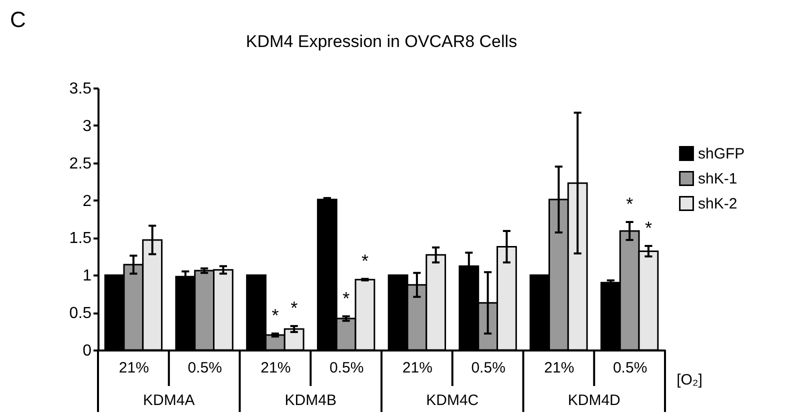 The height and width of the screenshot is (415, 791). I want to click on text: KDM4C, so click(452, 400).